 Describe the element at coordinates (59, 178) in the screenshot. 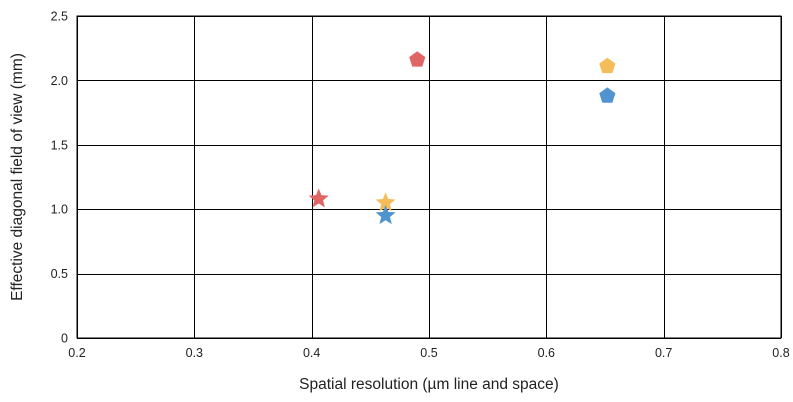

I see `y-axis-ticks: 0 0.5 1.0 1.5 2.0 2.5` at that location.